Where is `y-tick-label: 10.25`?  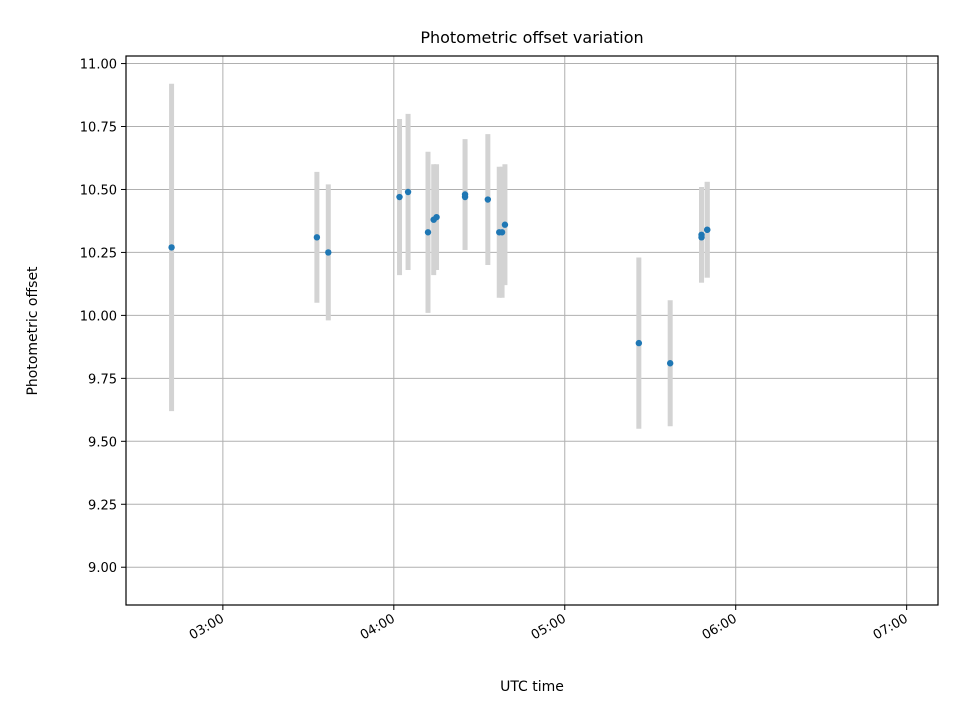 y-tick-label: 10.25 is located at coordinates (98, 253).